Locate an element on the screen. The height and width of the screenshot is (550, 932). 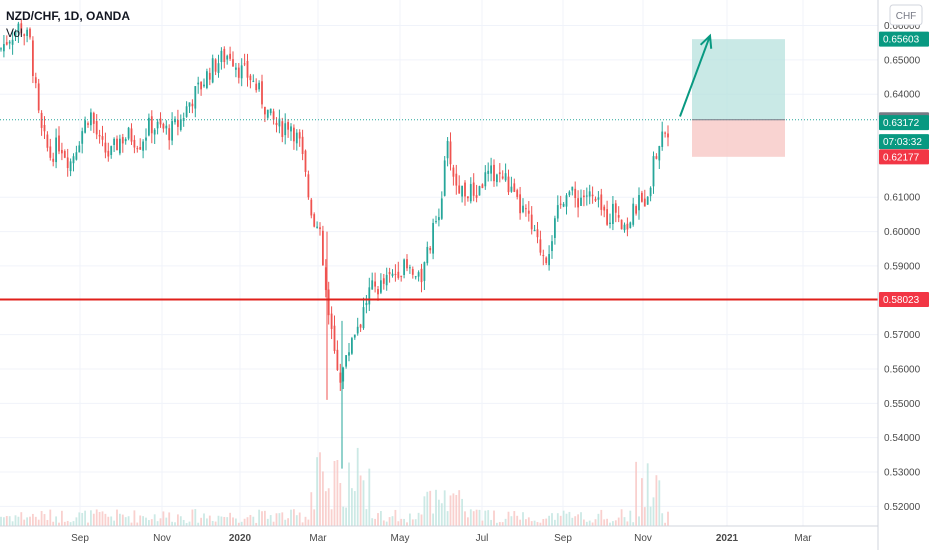
y-tick-label: 0.54000 is located at coordinates (902, 438).